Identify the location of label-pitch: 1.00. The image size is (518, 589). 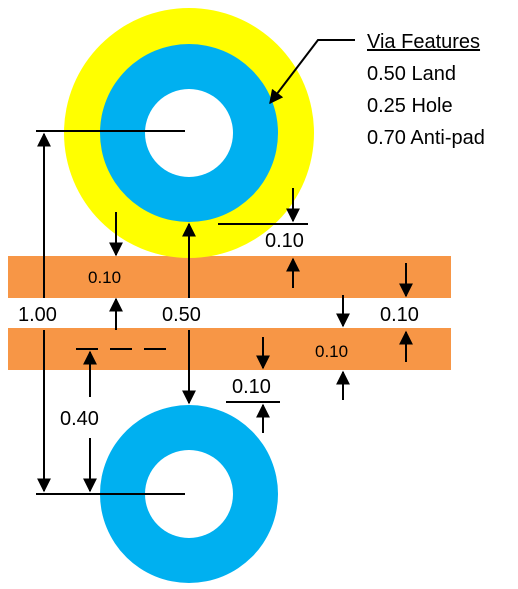
(37, 315).